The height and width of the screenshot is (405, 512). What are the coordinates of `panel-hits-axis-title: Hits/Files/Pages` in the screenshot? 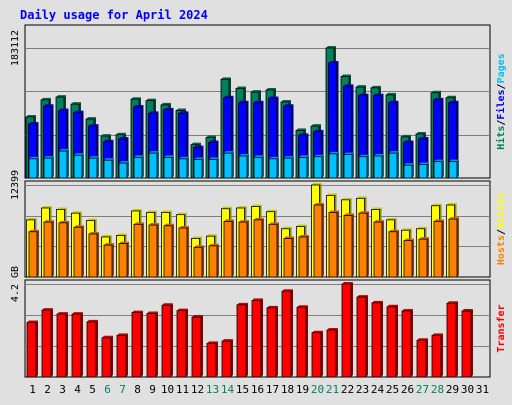 It's located at (501, 101).